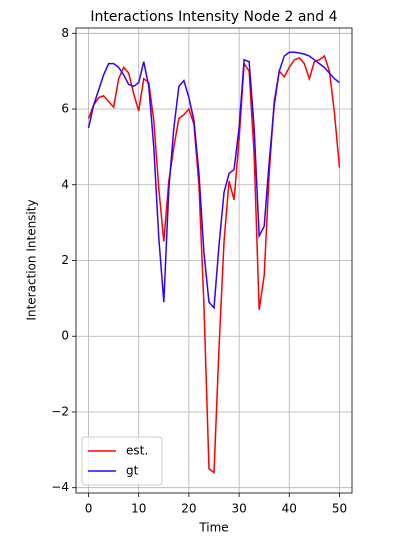 The width and height of the screenshot is (419, 543). Describe the element at coordinates (89, 509) in the screenshot. I see `x-tick-label: 0` at that location.